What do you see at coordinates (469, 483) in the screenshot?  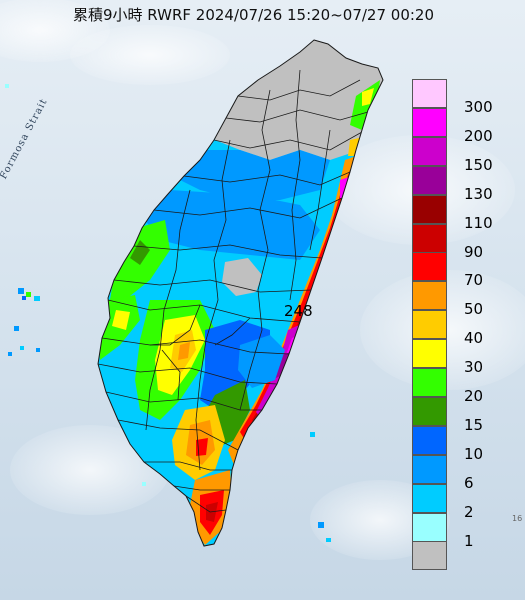 I see `legend-label: 6` at bounding box center [469, 483].